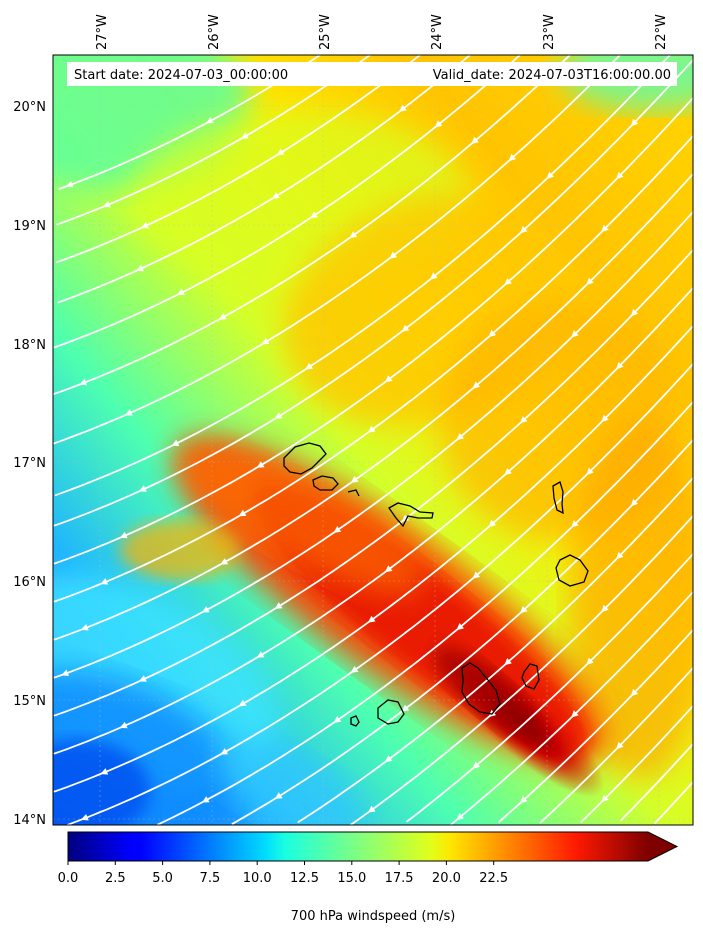 The width and height of the screenshot is (703, 935). Describe the element at coordinates (304, 878) in the screenshot. I see `colorbar-tick-label: 12.5` at that location.